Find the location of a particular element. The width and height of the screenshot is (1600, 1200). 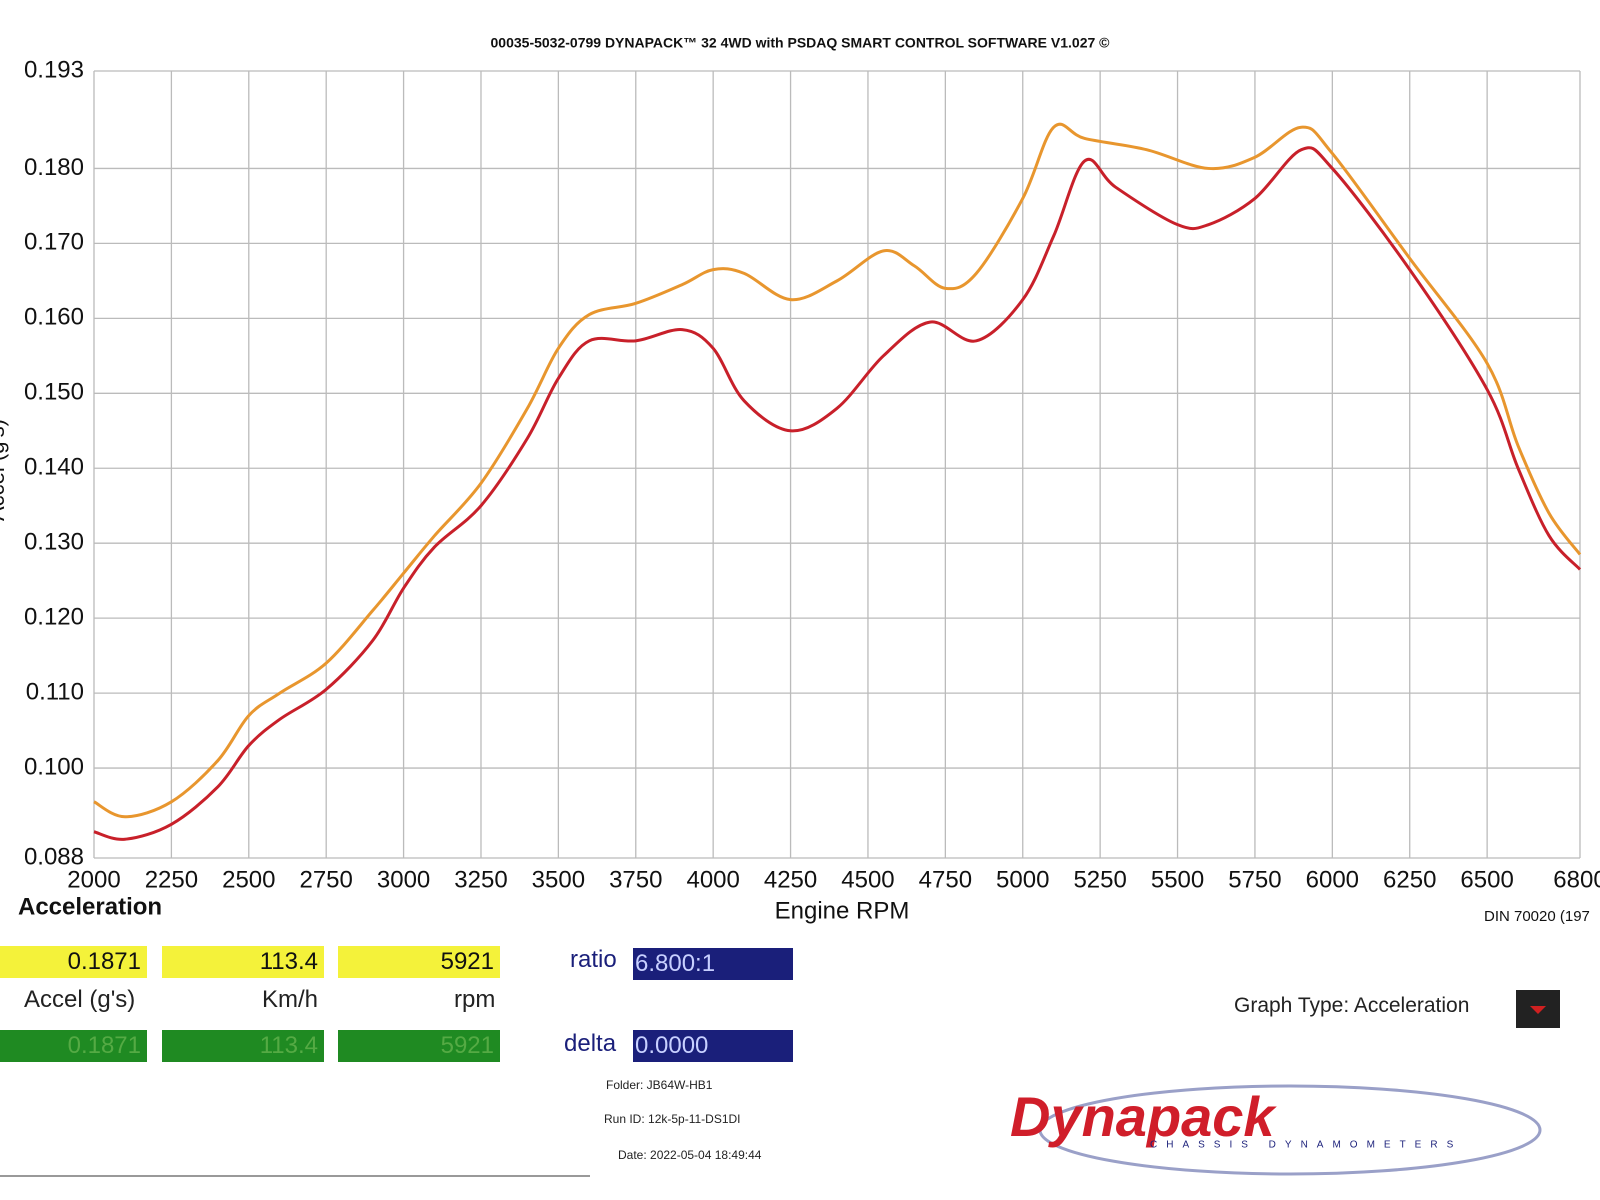

ratio-label: ratio is located at coordinates (593, 959).